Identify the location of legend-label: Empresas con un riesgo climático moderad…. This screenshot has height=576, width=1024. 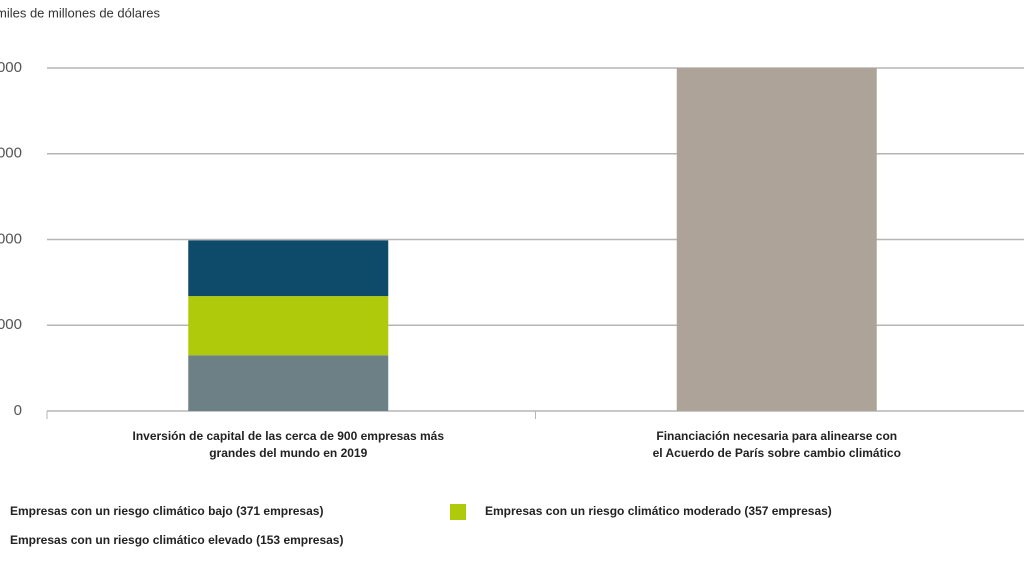
(658, 511).